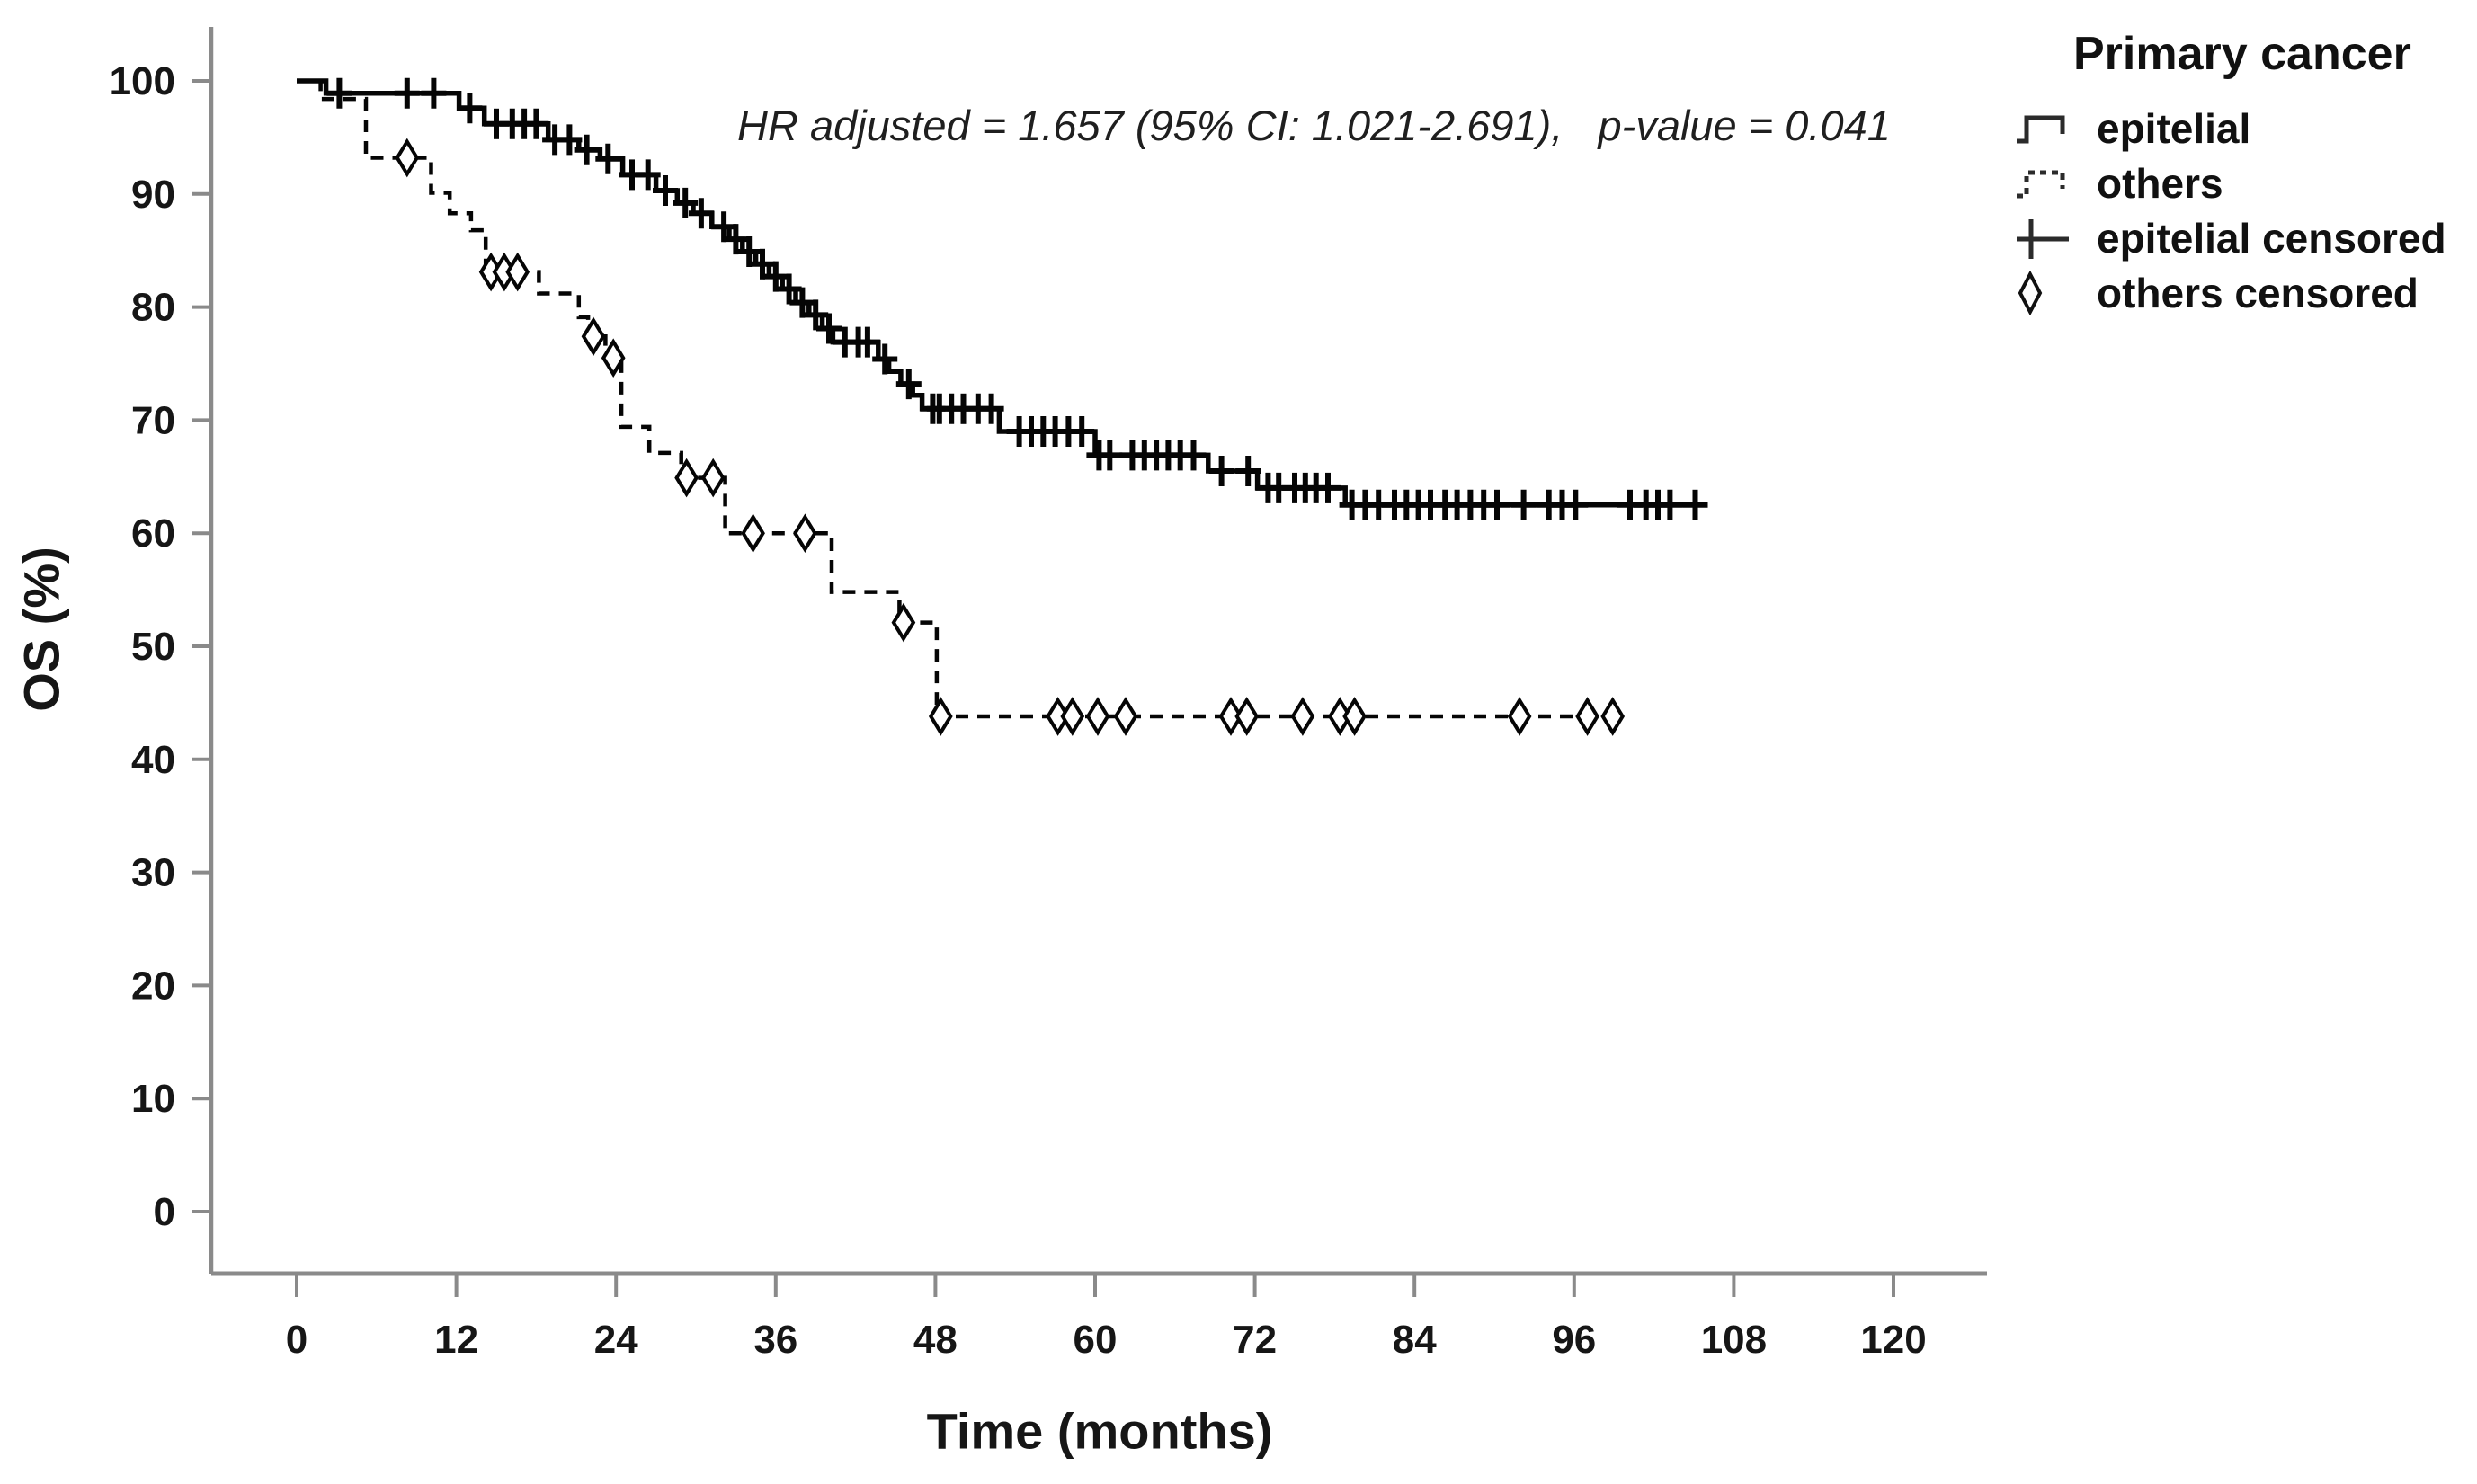 Image resolution: width=2477 pixels, height=1484 pixels. Describe the element at coordinates (1893, 1340) in the screenshot. I see `x-tick-label: 120` at that location.